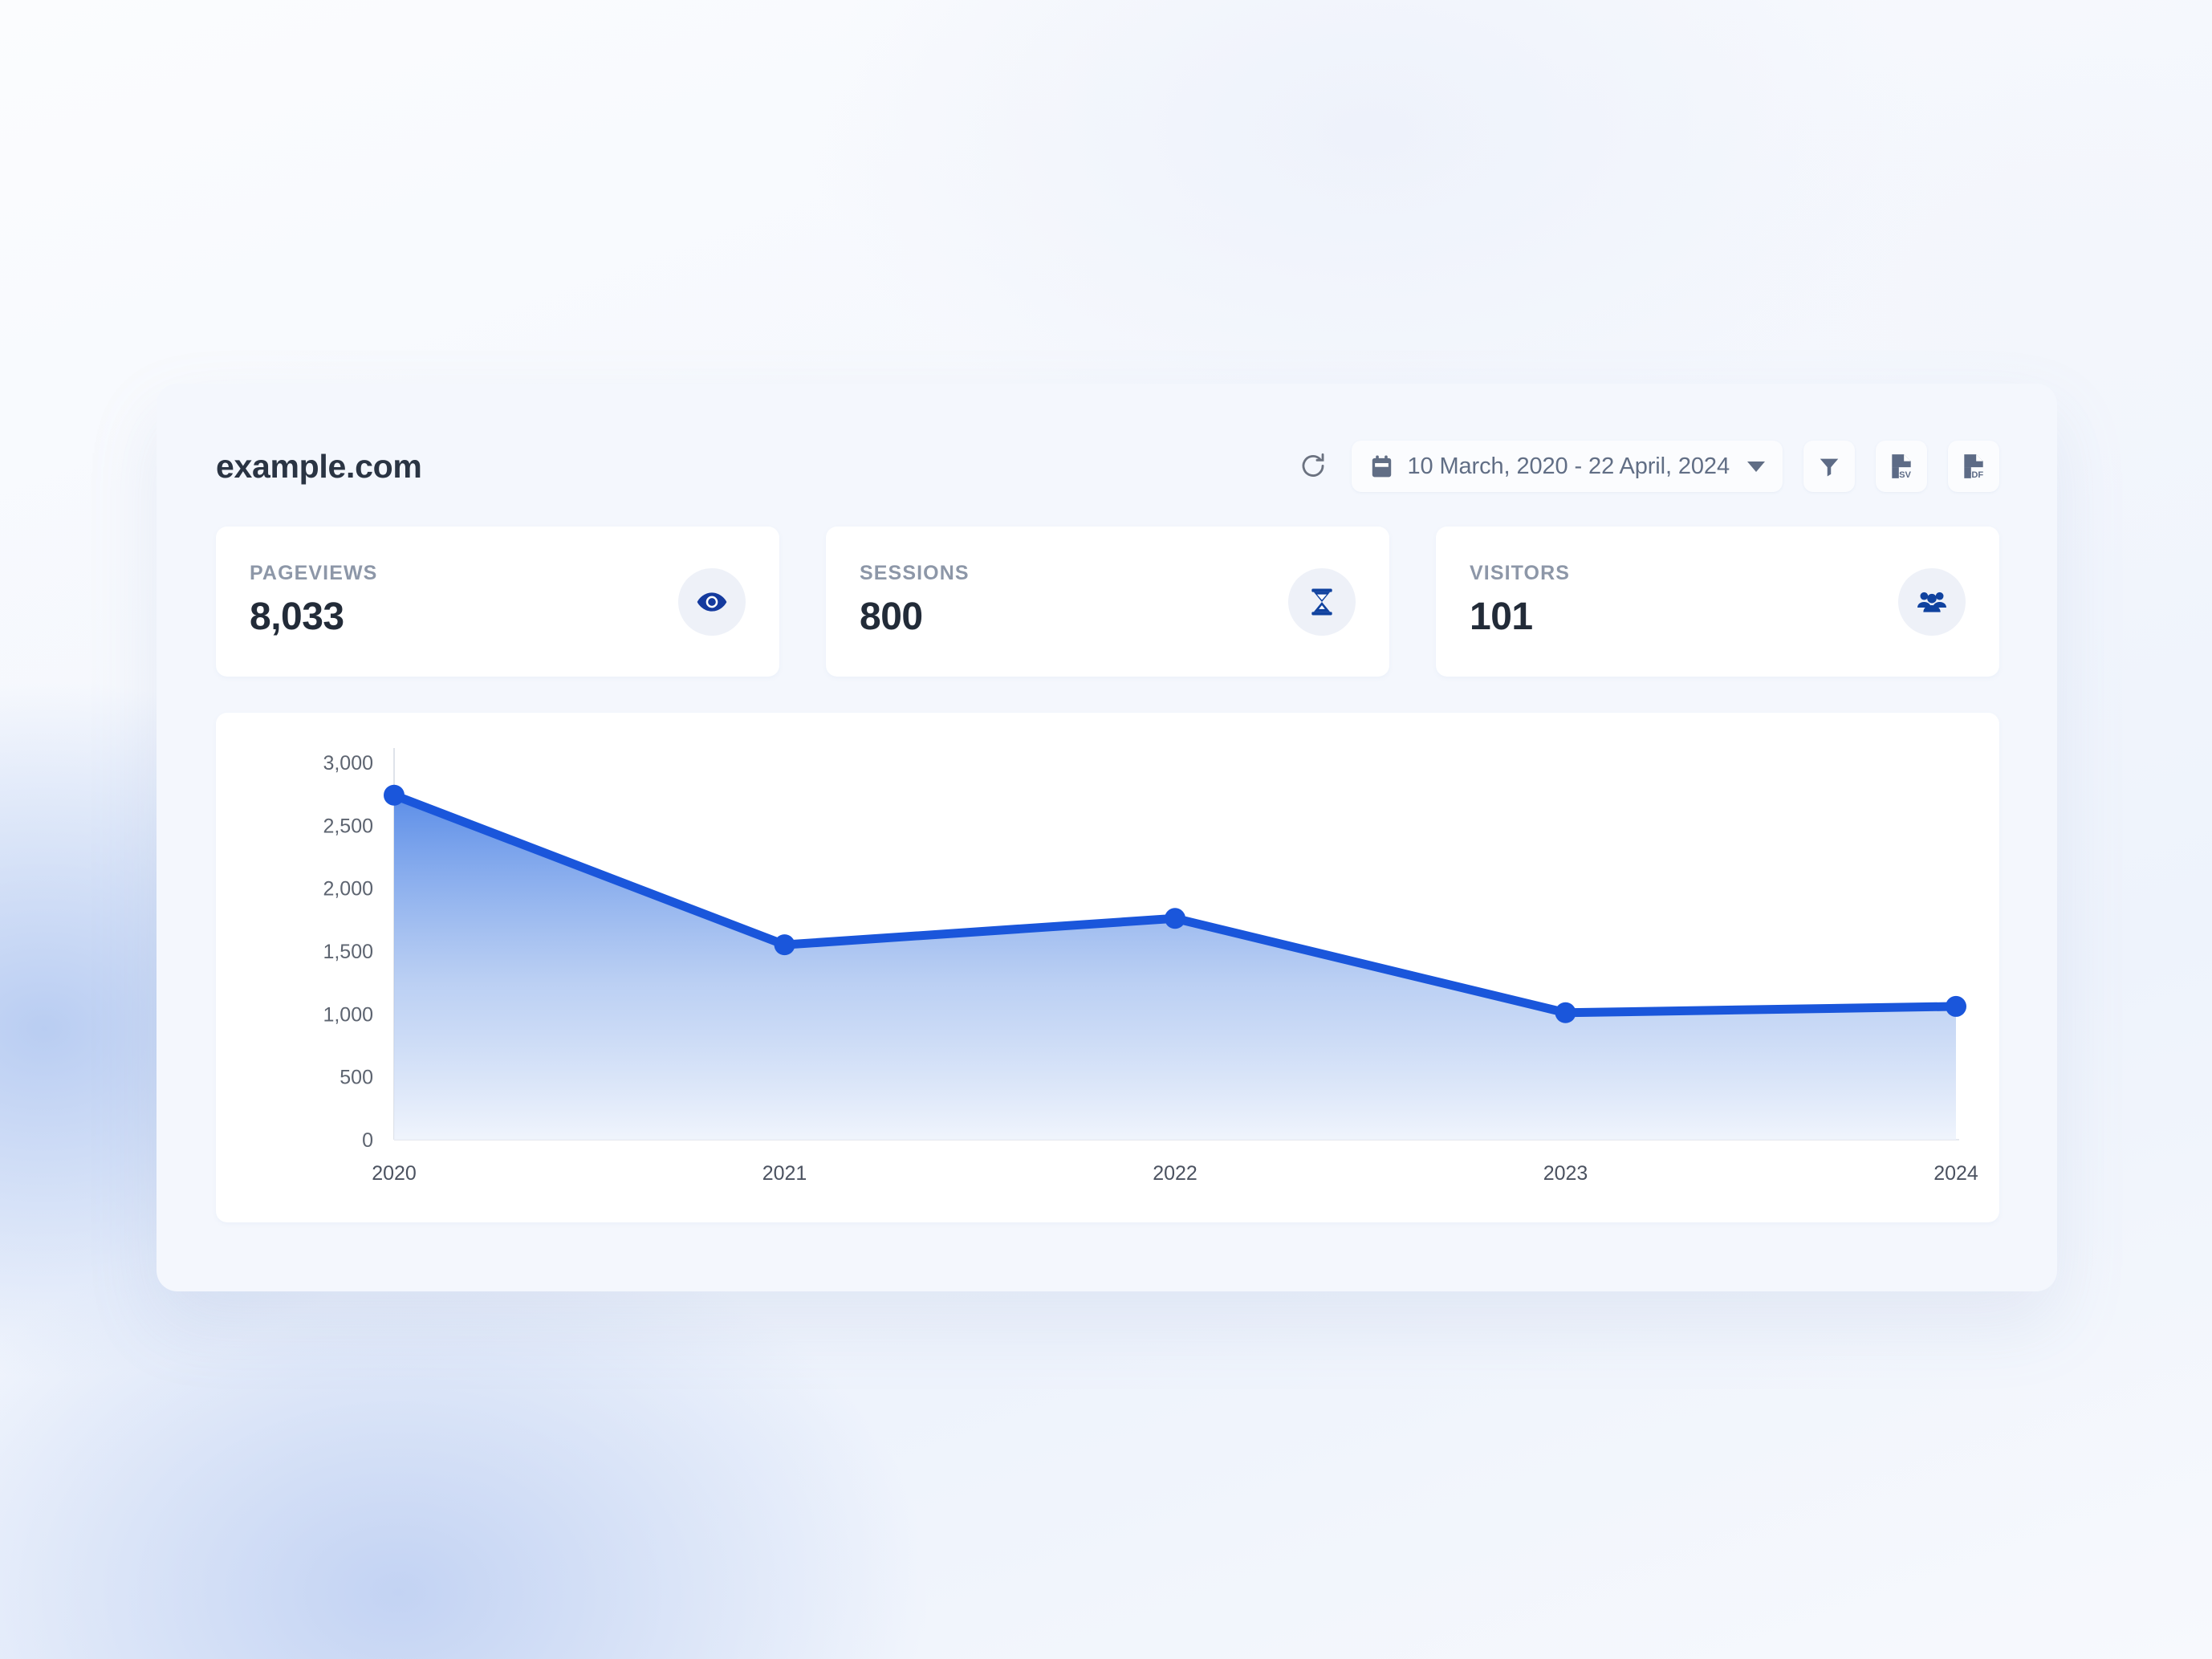  Describe the element at coordinates (395, 1173) in the screenshot. I see `x-axis-tick: 2020` at that location.